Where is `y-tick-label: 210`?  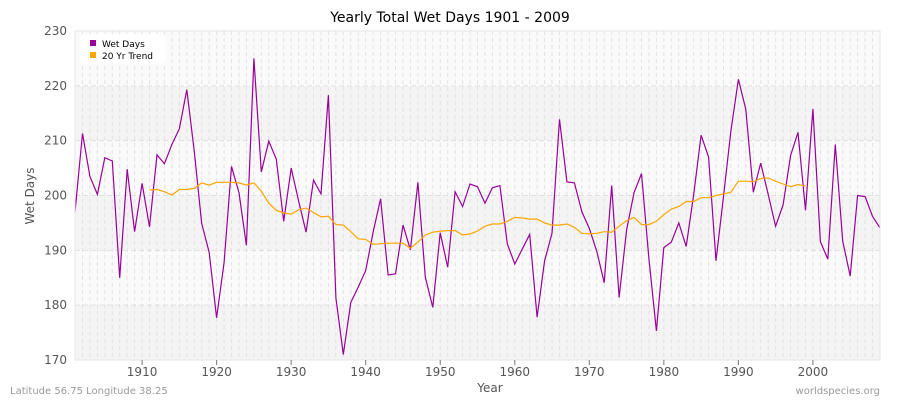 y-tick-label: 210 is located at coordinates (55, 141).